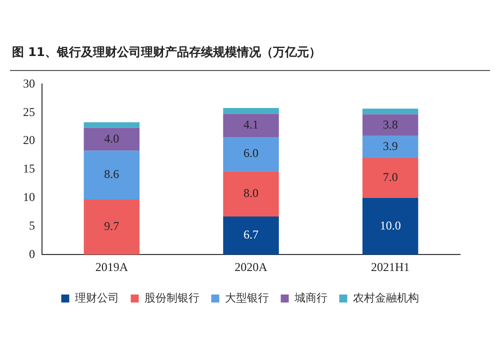 The width and height of the screenshot is (500, 362). Describe the element at coordinates (29, 140) in the screenshot. I see `y-tick-label: 20` at that location.